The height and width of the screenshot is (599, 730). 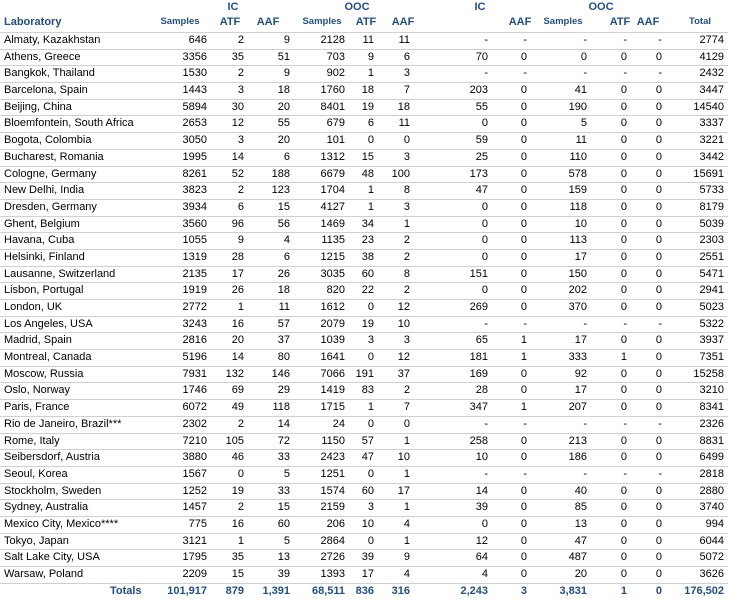 I want to click on cell: 2818, so click(x=711, y=473).